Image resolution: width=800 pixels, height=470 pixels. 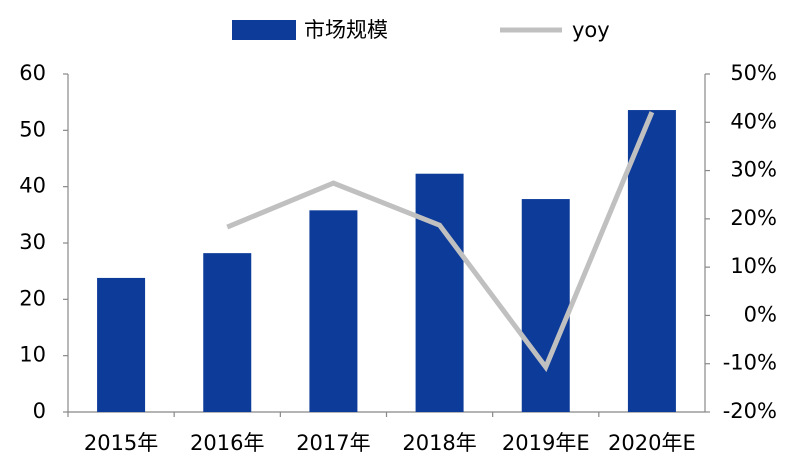 I want to click on x-tick-label: 2015年, so click(x=121, y=443).